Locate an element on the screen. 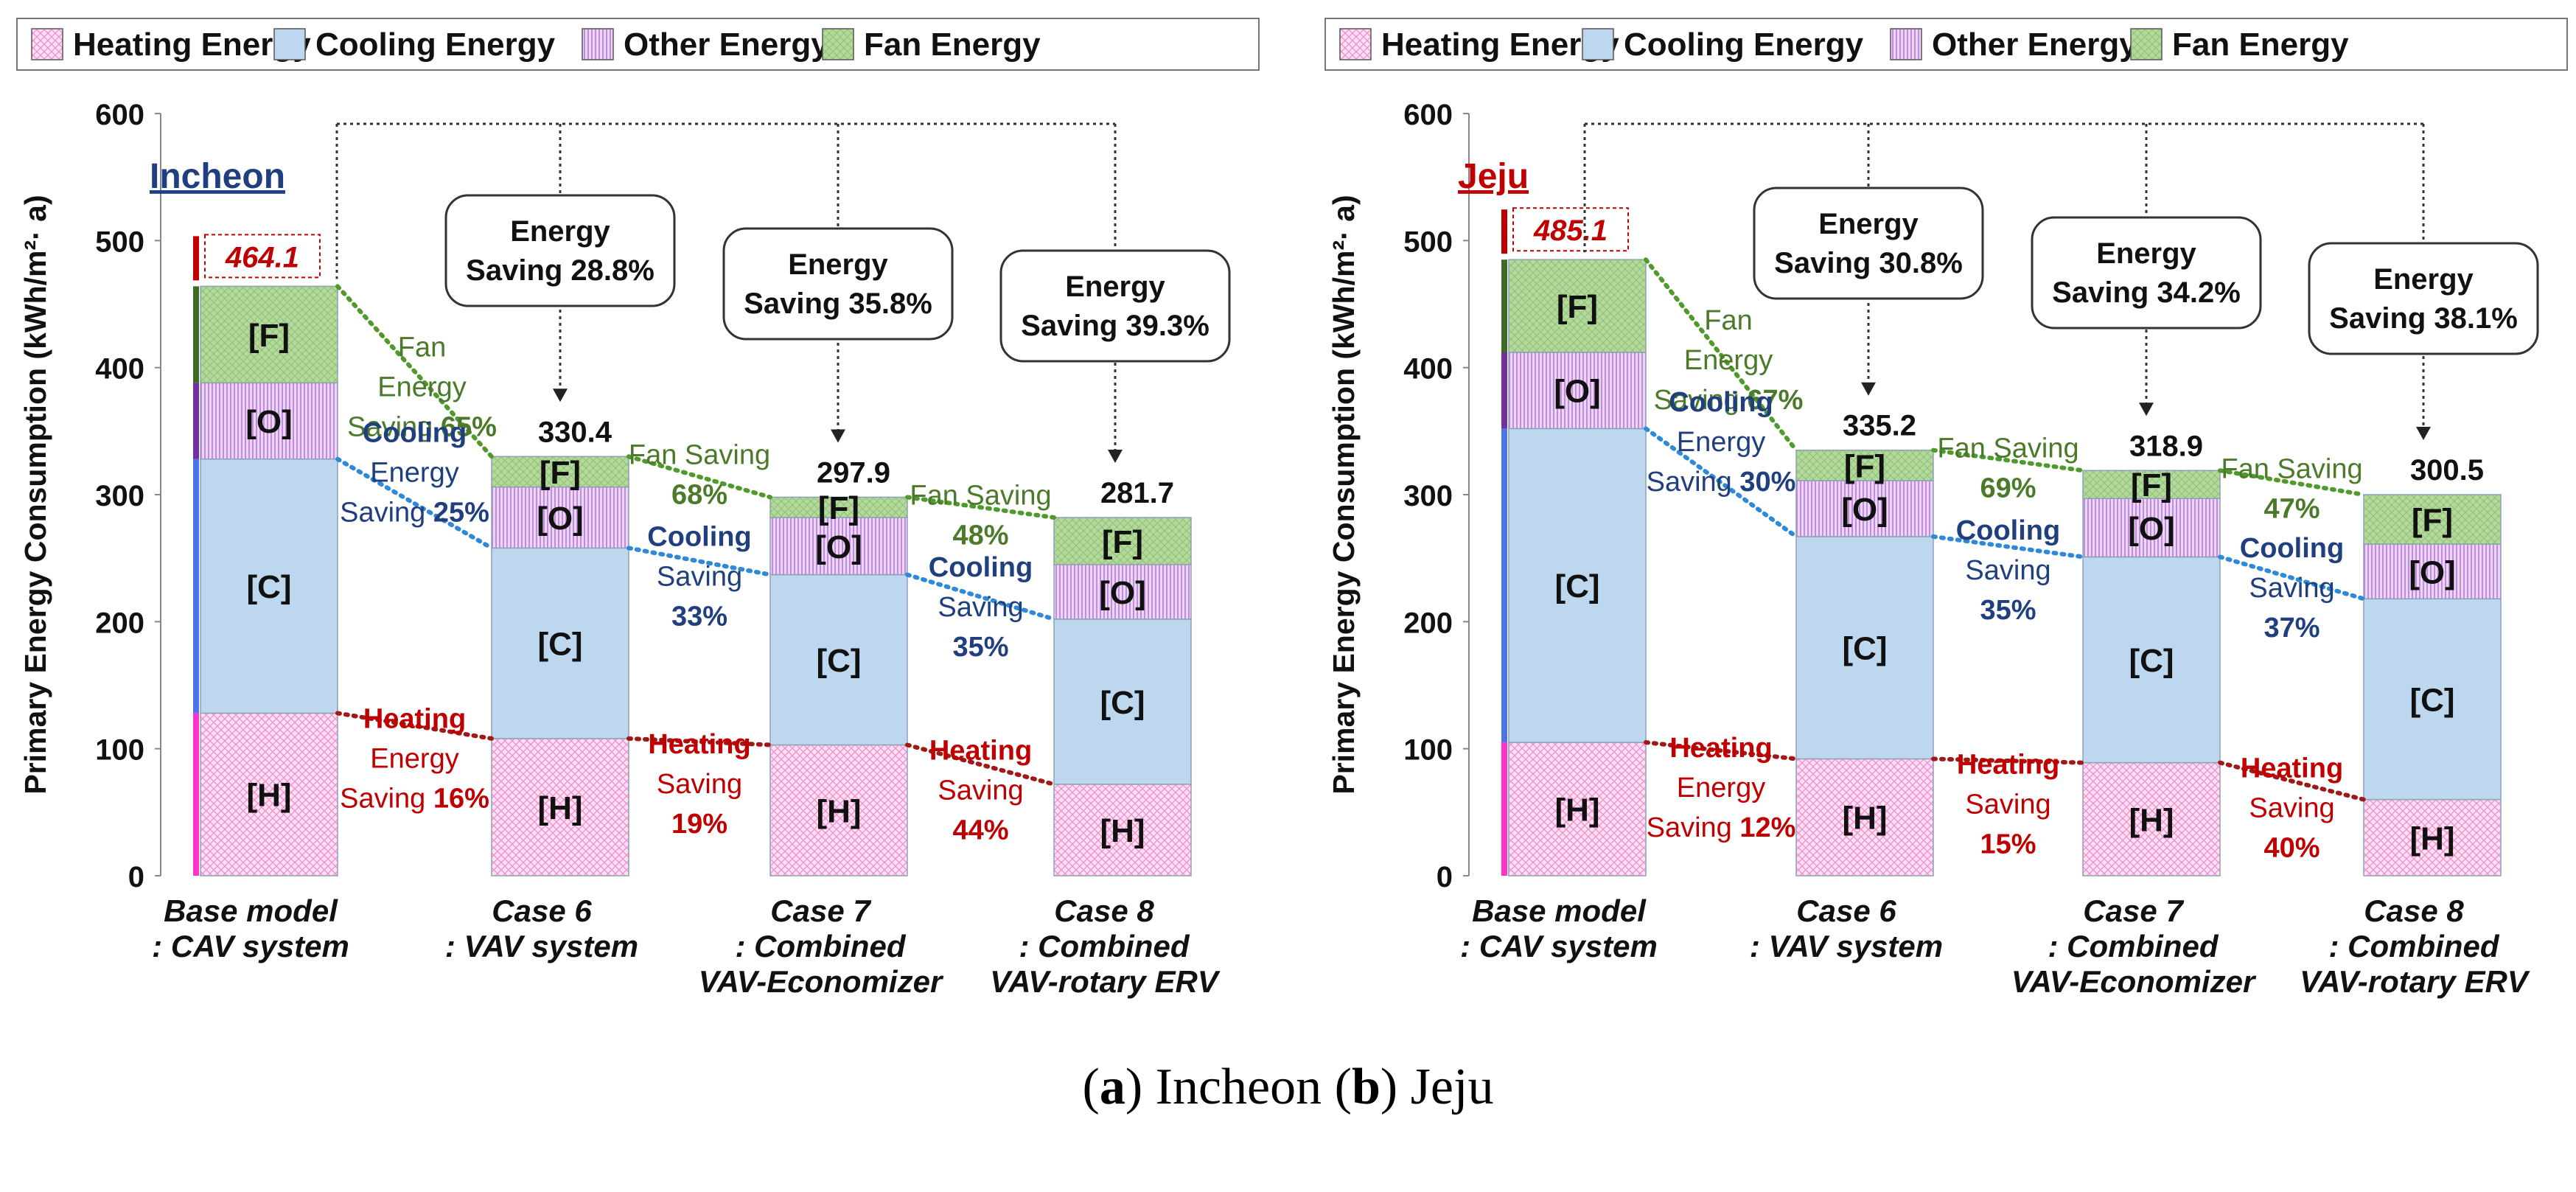 This screenshot has width=2576, height=1192. fan-saving-1: Fan Saving 69% is located at coordinates (2007, 468).